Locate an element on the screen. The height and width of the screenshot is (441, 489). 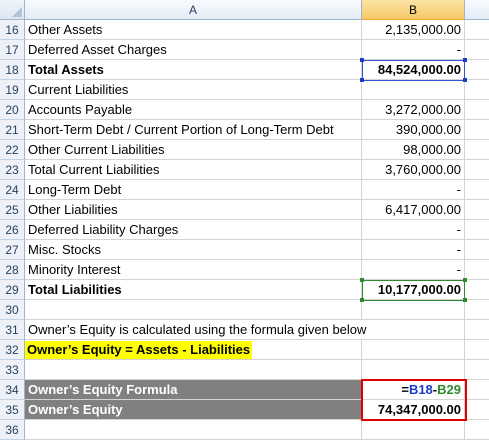
cell-label-equation: Owner’s Equity = Assets - Liabilities is located at coordinates (193, 350).